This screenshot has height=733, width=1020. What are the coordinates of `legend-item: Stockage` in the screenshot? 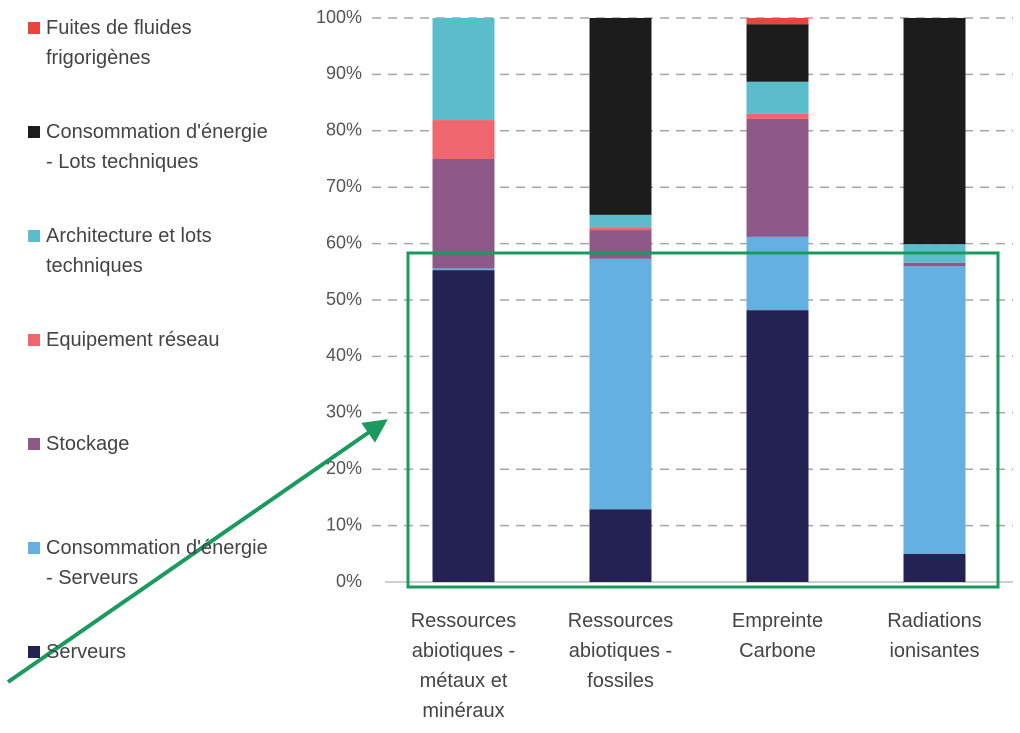 It's located at (151, 444).